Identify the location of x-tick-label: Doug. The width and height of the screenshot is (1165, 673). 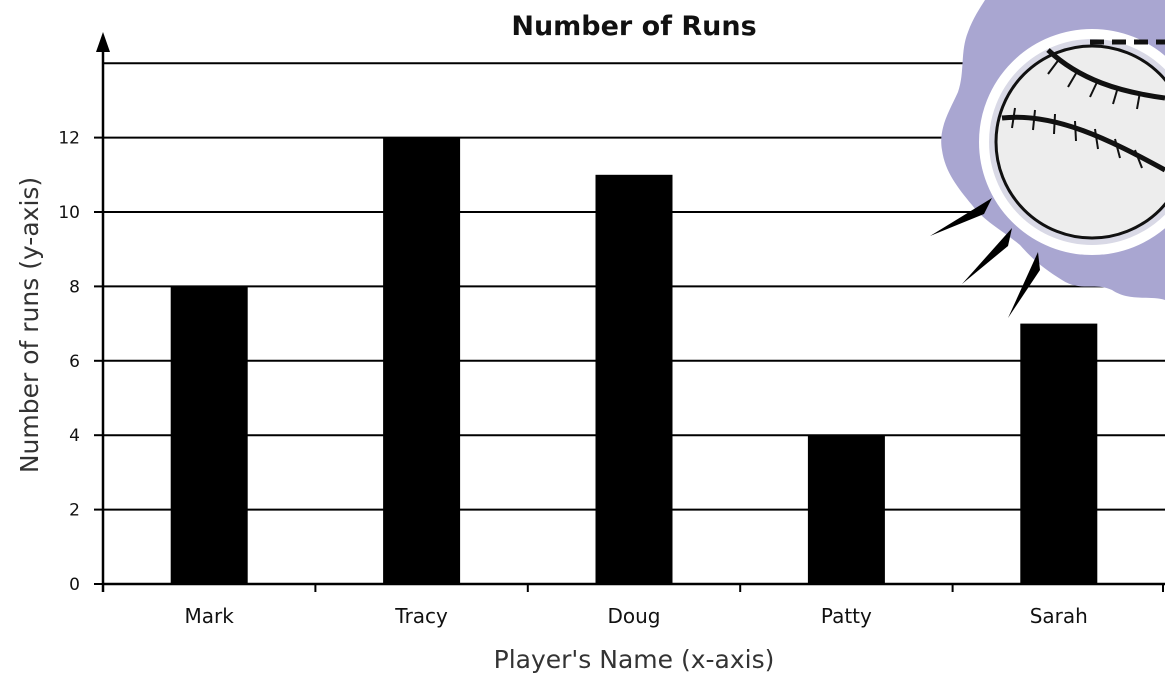
(633, 616).